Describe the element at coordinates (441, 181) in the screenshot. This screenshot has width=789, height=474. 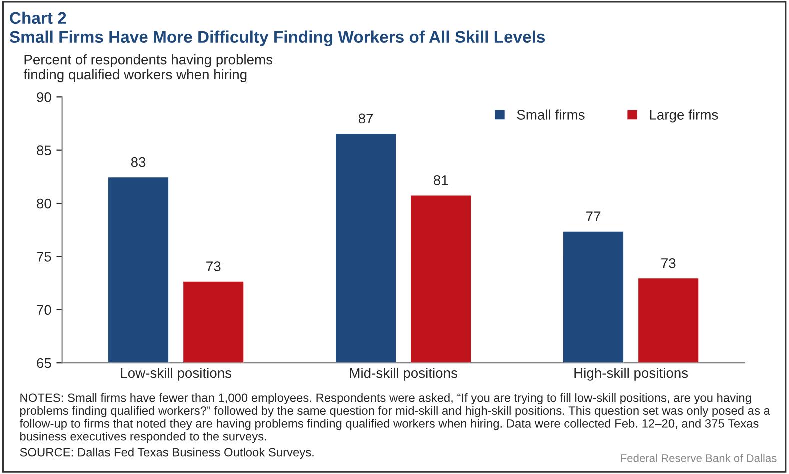
I see `data-label: 81` at that location.